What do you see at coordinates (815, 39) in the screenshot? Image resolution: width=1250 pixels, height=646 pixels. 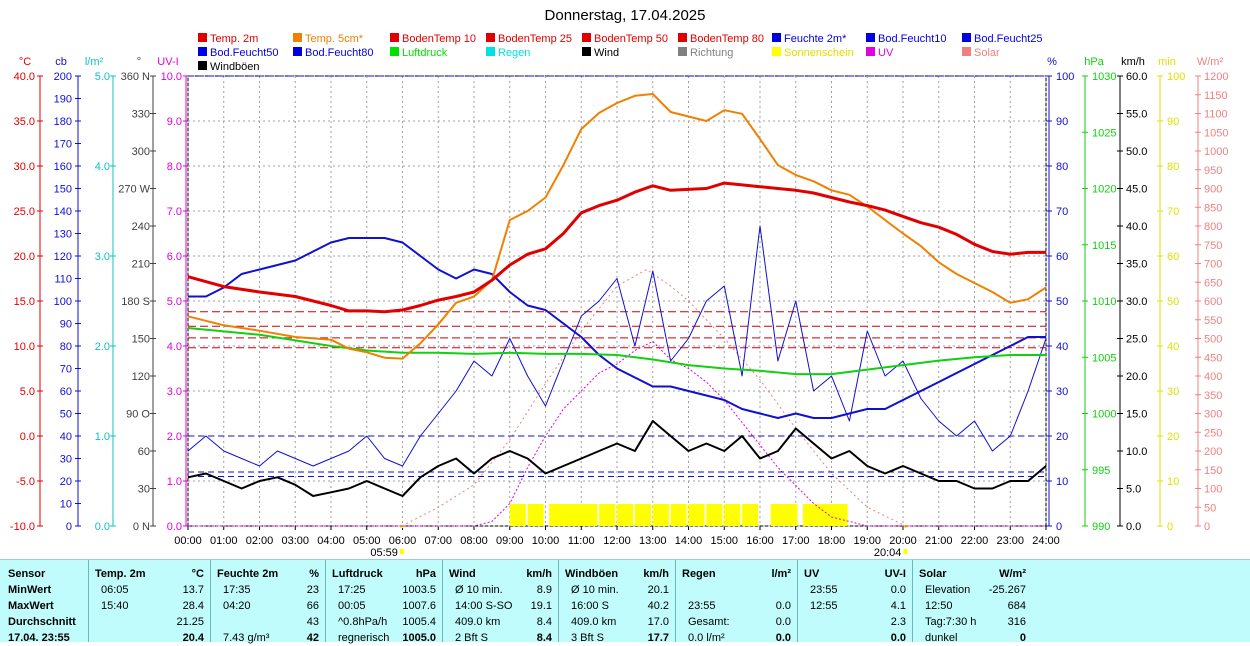 I see `legend-label: Feuchte 2m*` at bounding box center [815, 39].